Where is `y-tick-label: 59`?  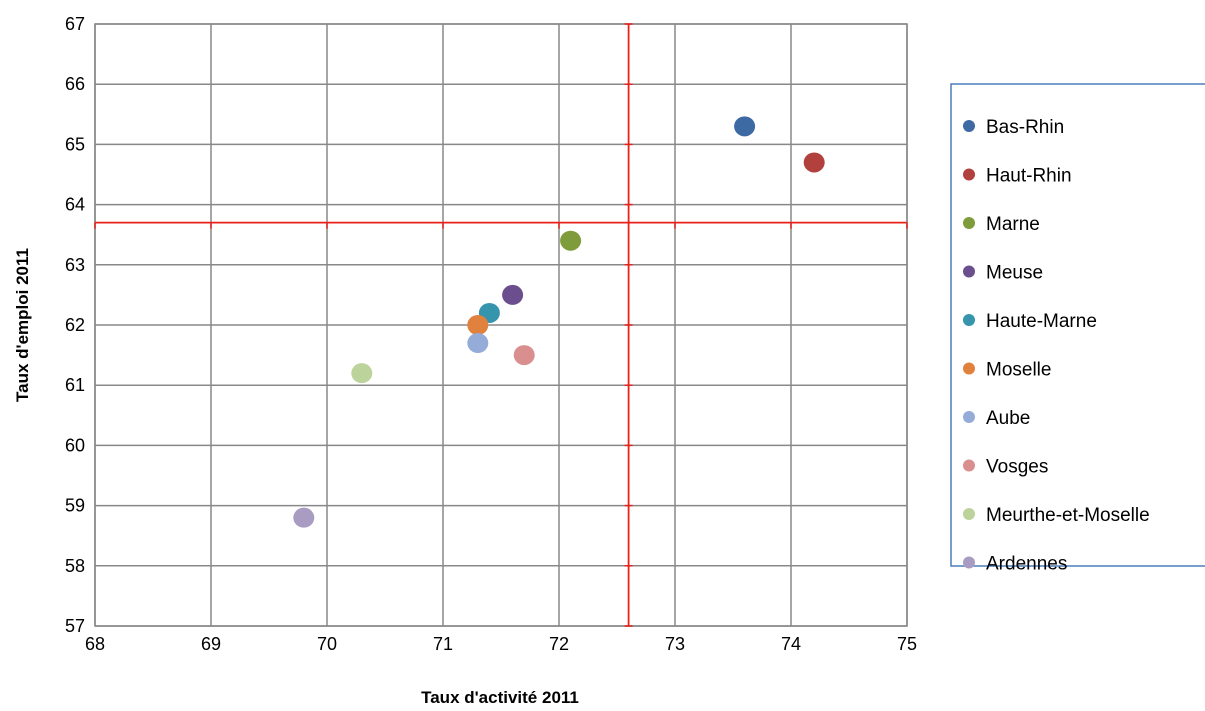
y-tick-label: 59 is located at coordinates (75, 506).